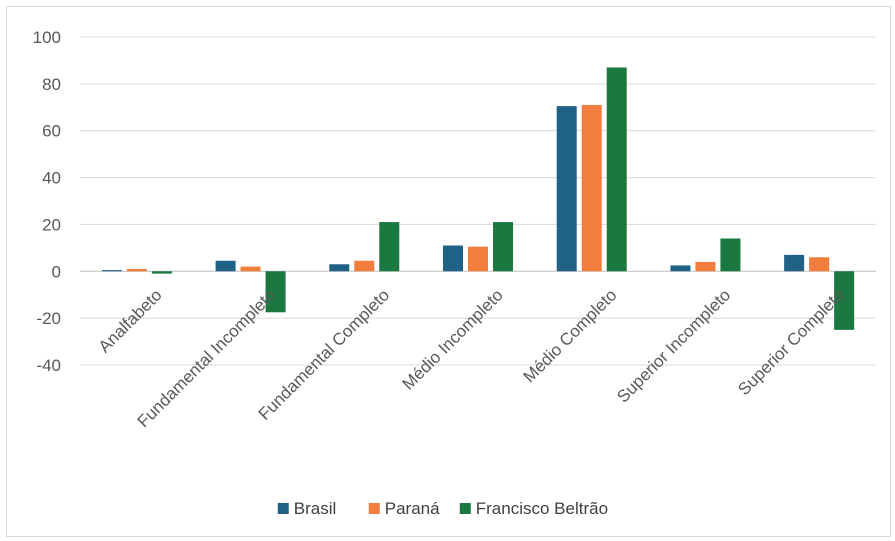 This screenshot has width=895, height=541. I want to click on legend-item: Francisco Beltrão, so click(533, 508).